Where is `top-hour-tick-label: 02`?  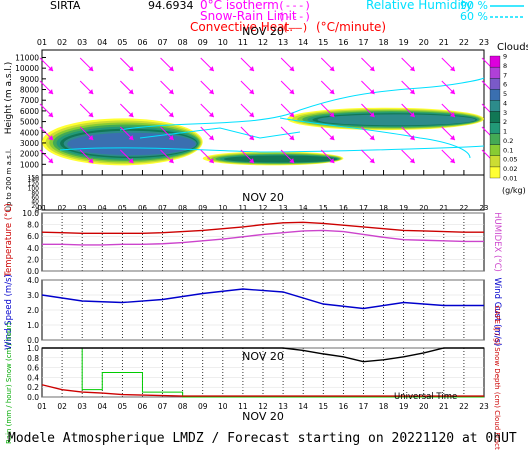 top-hour-tick-label: 02 is located at coordinates (62, 42).